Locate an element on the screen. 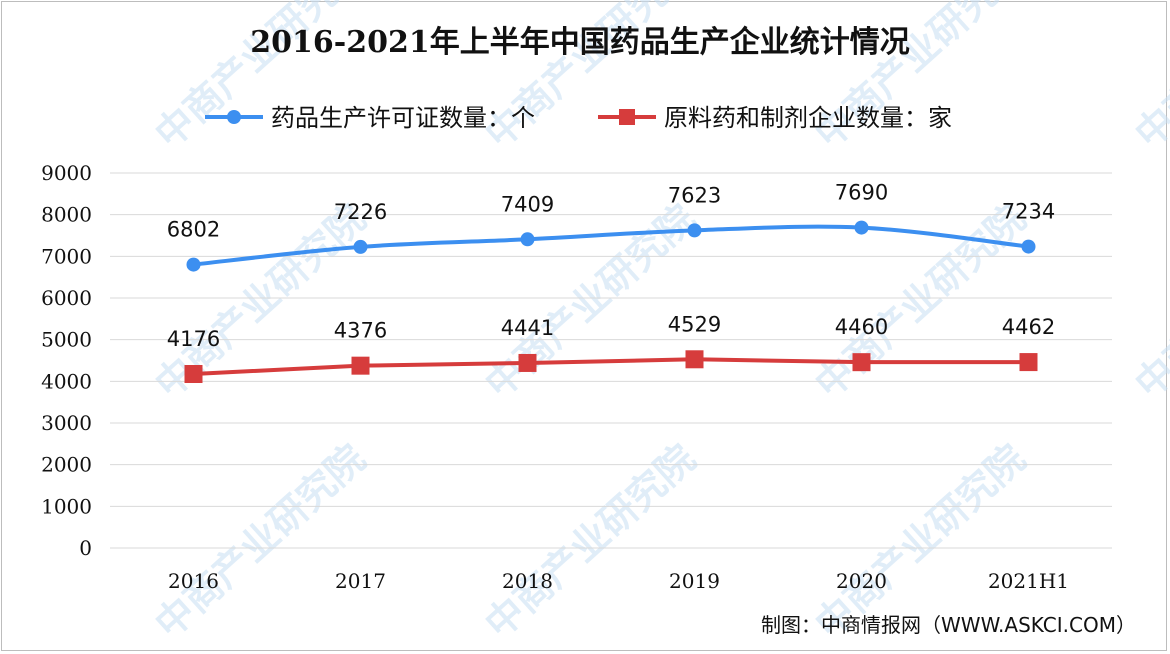 The width and height of the screenshot is (1170, 654). data-label: 7623 is located at coordinates (694, 195).